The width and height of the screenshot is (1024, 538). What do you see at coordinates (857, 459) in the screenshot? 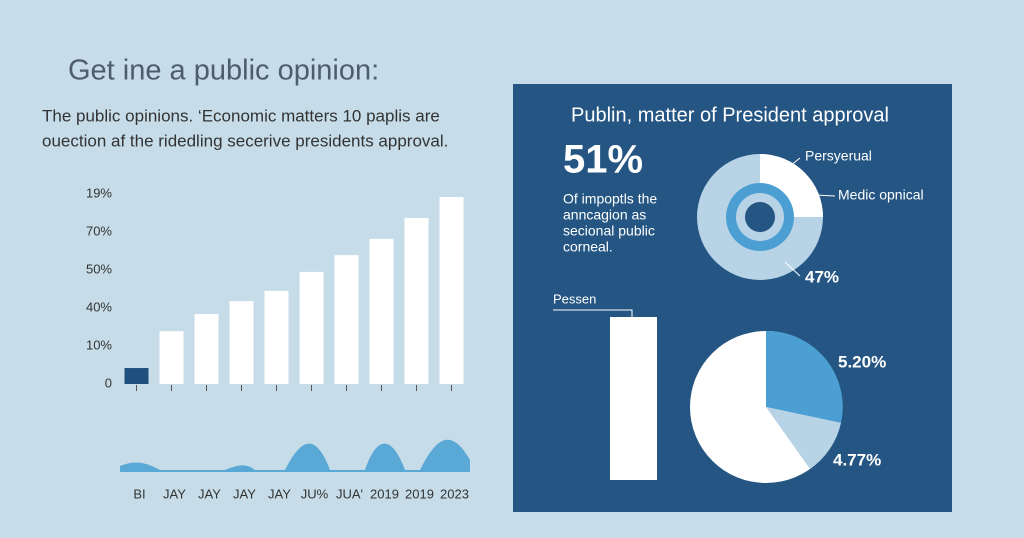
I see `pie-label: 4.77%` at bounding box center [857, 459].